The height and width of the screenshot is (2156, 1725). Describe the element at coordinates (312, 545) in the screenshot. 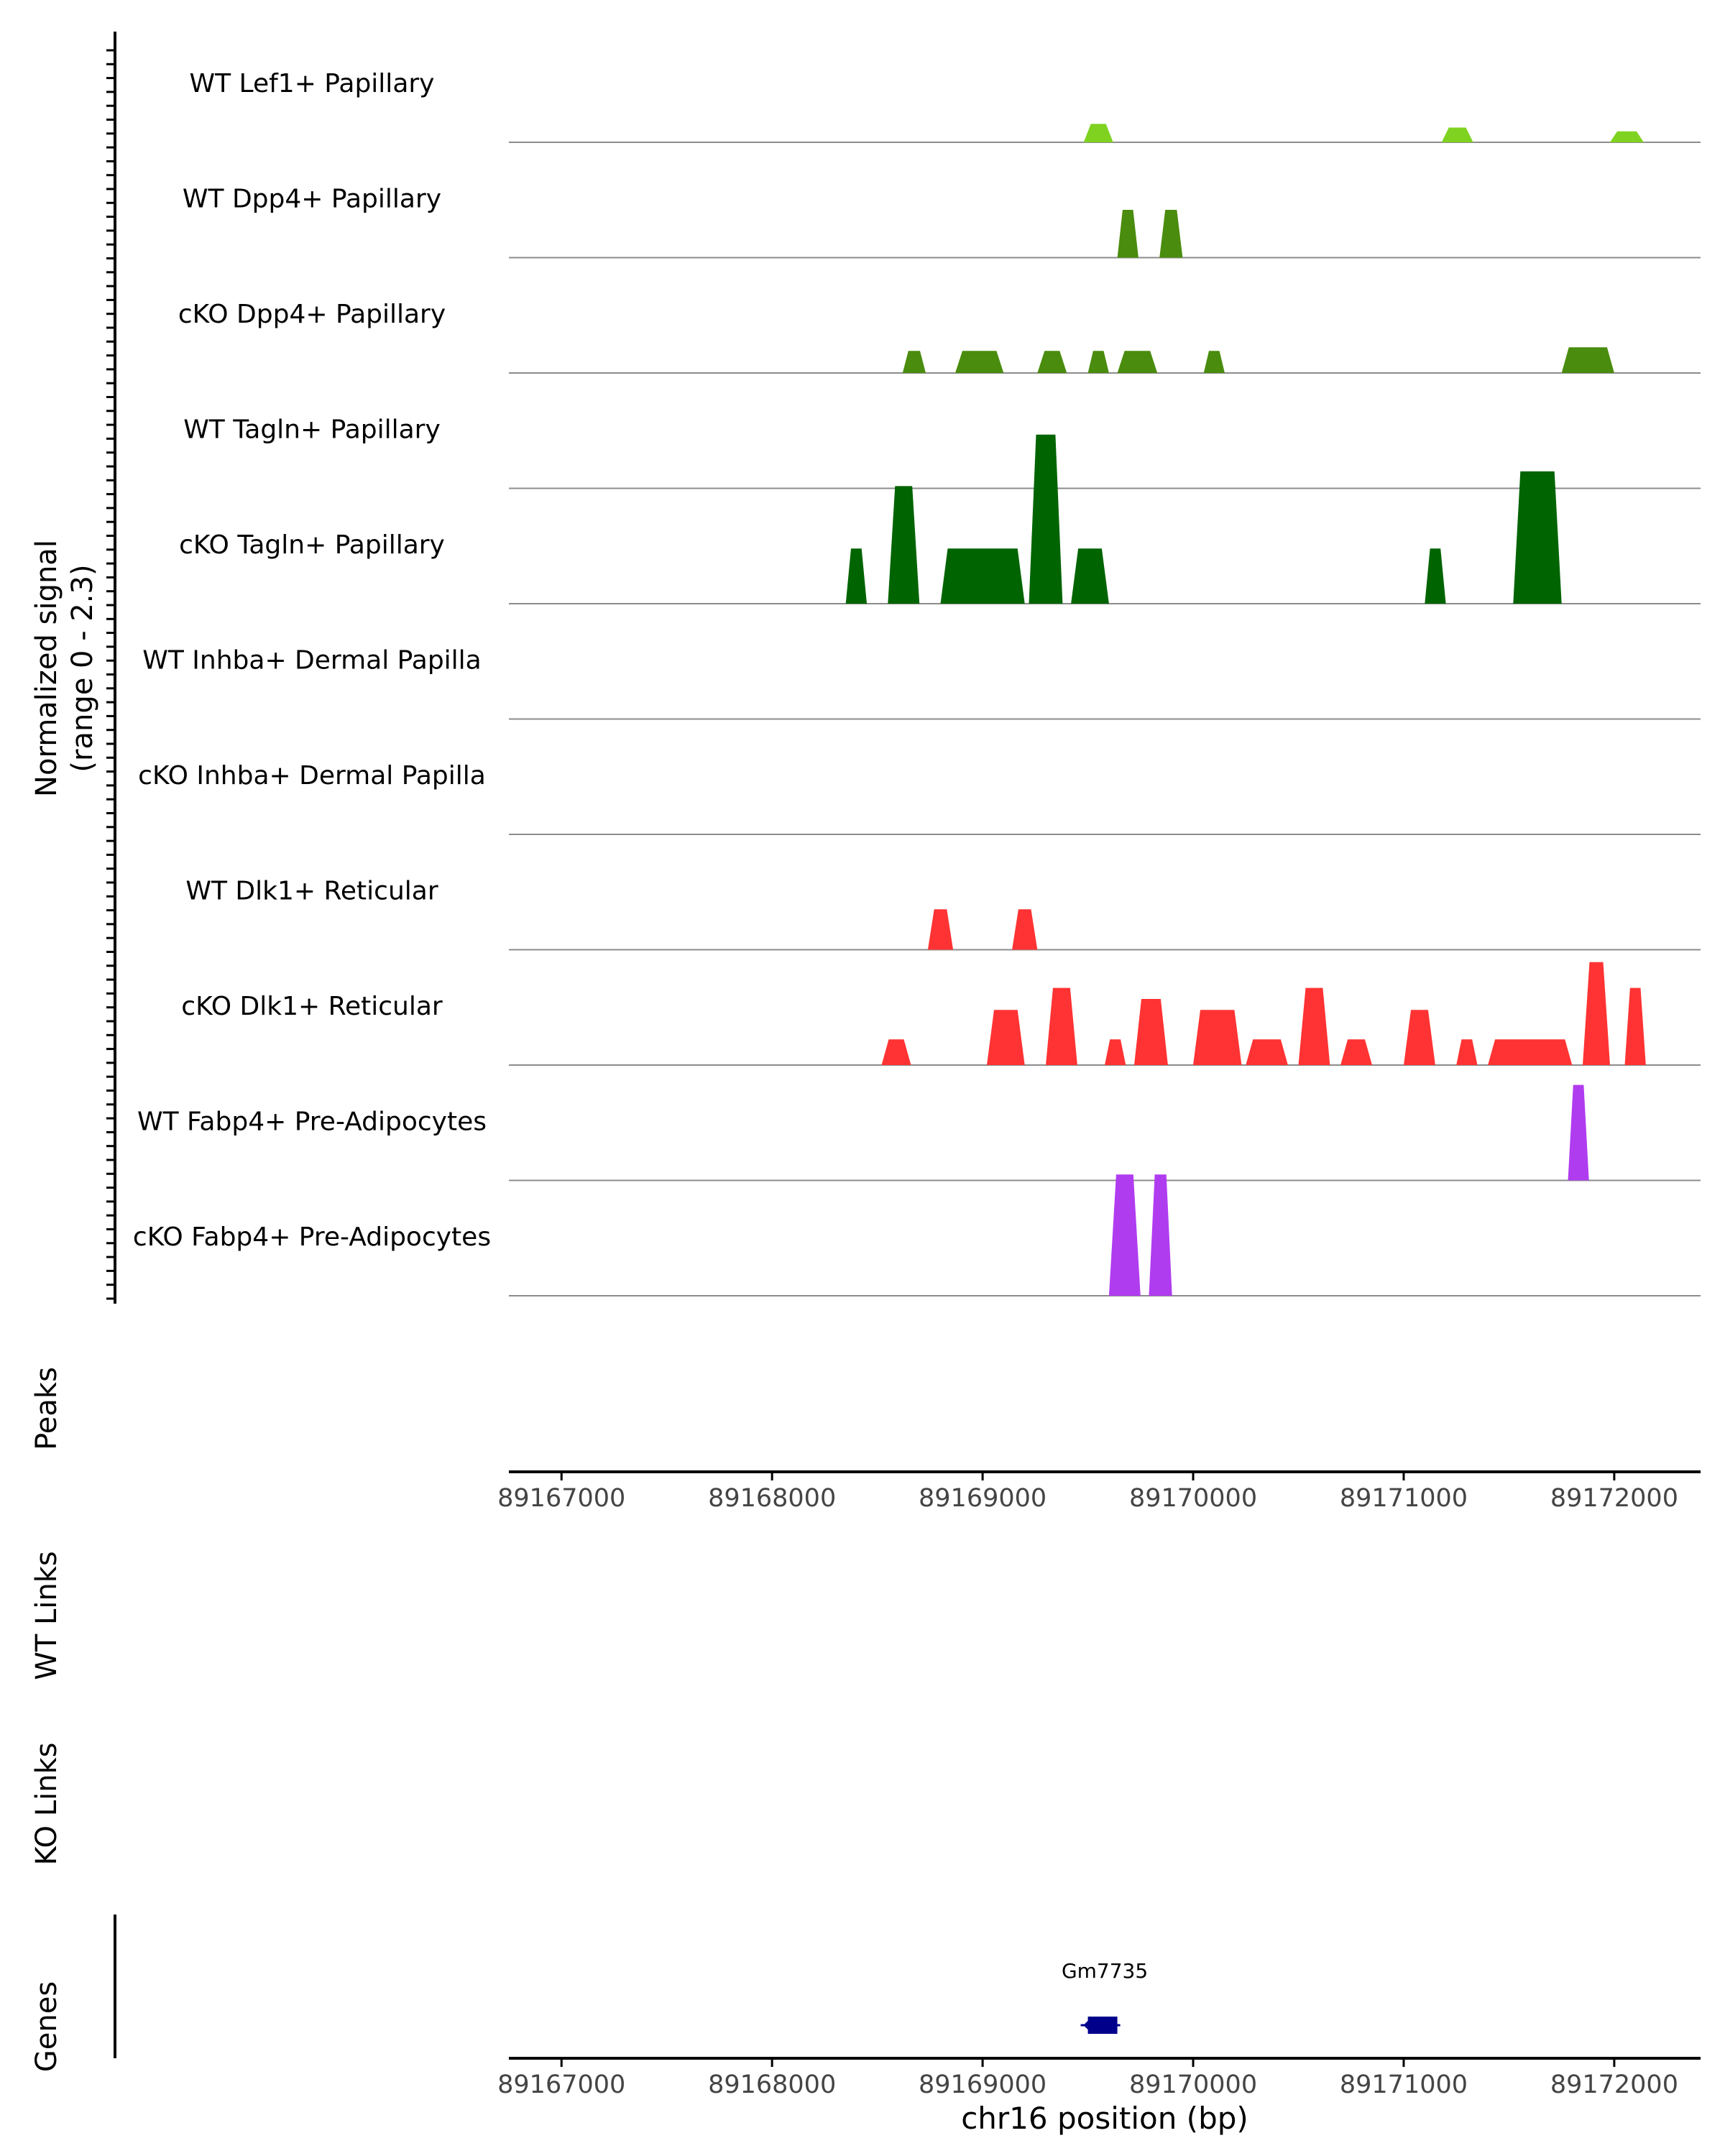

I see `track-label: cKO Tagln+ Papillary` at that location.